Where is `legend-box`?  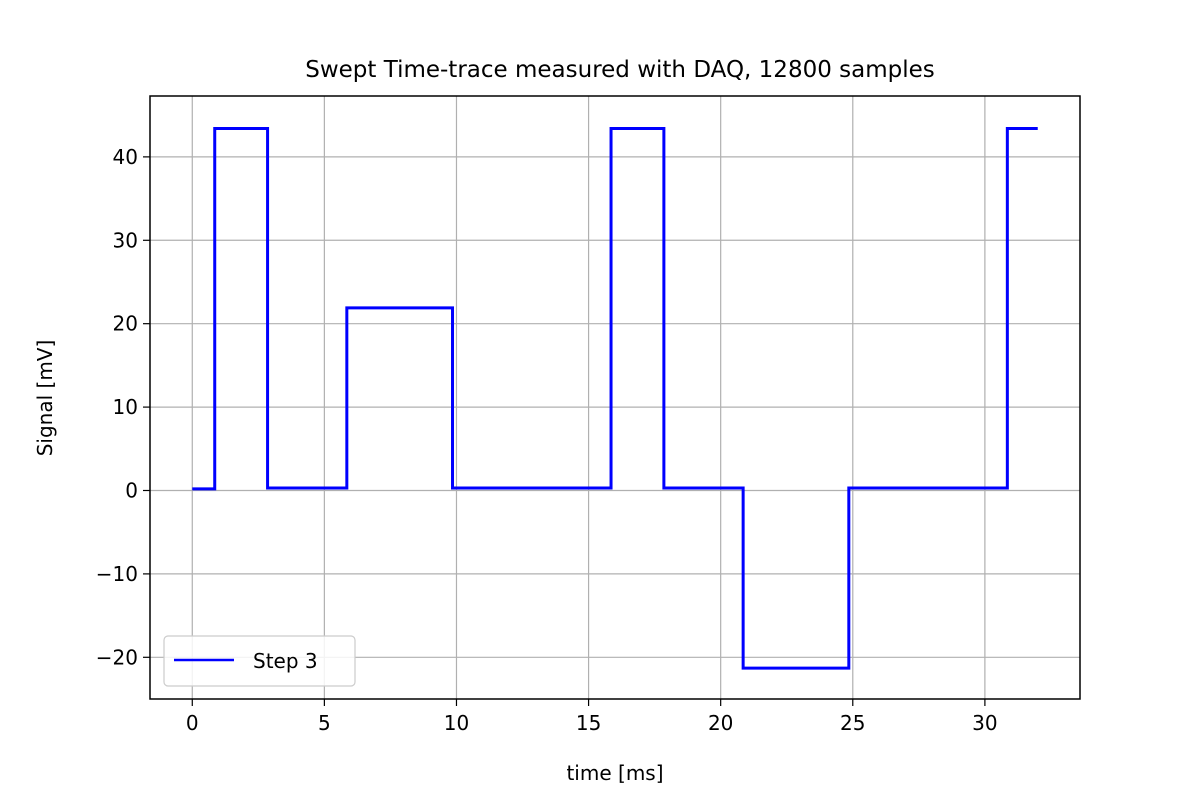 legend-box is located at coordinates (259, 661).